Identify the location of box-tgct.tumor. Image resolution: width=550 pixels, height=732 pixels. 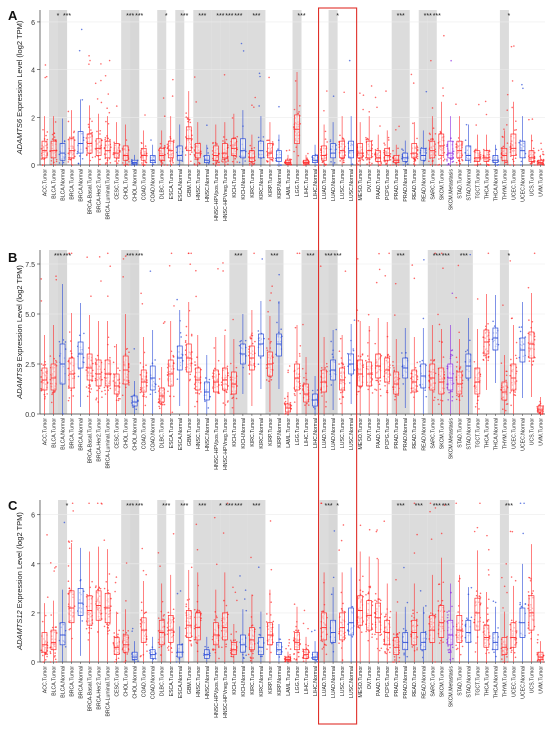
(477, 156).